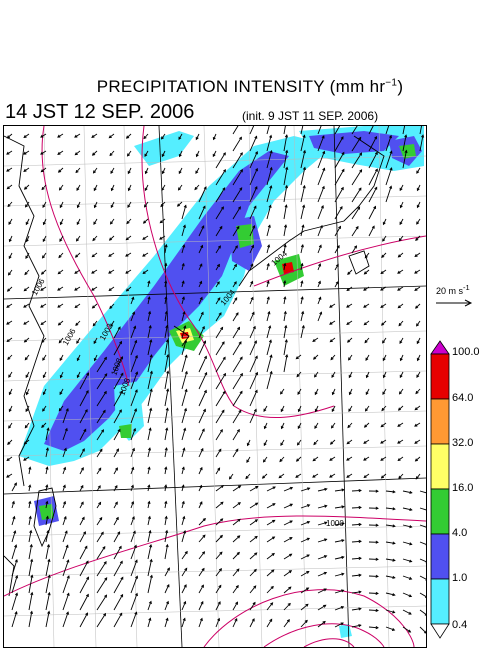  I want to click on rain-cell-taiwan-heavy, so click(46, 512).